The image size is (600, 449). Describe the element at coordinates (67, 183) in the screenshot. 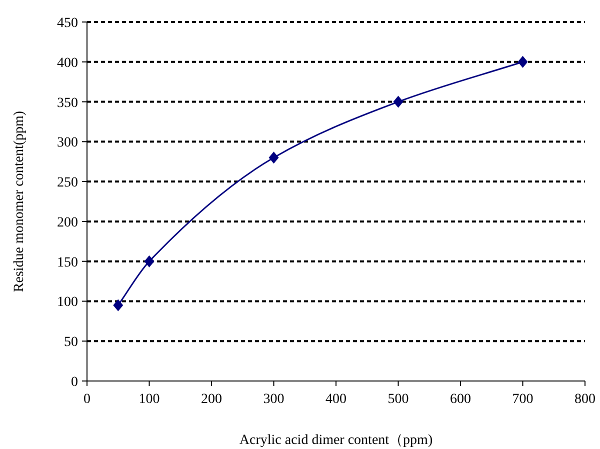

I see `y-tick-label: 250` at that location.